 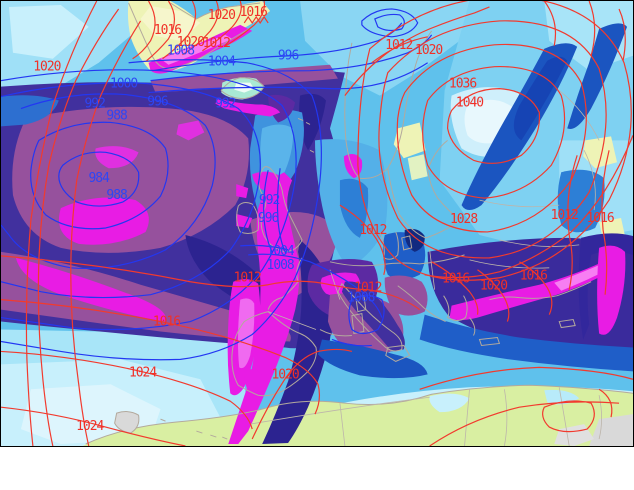 I want to click on isobar-label: 1000, so click(x=123, y=84).